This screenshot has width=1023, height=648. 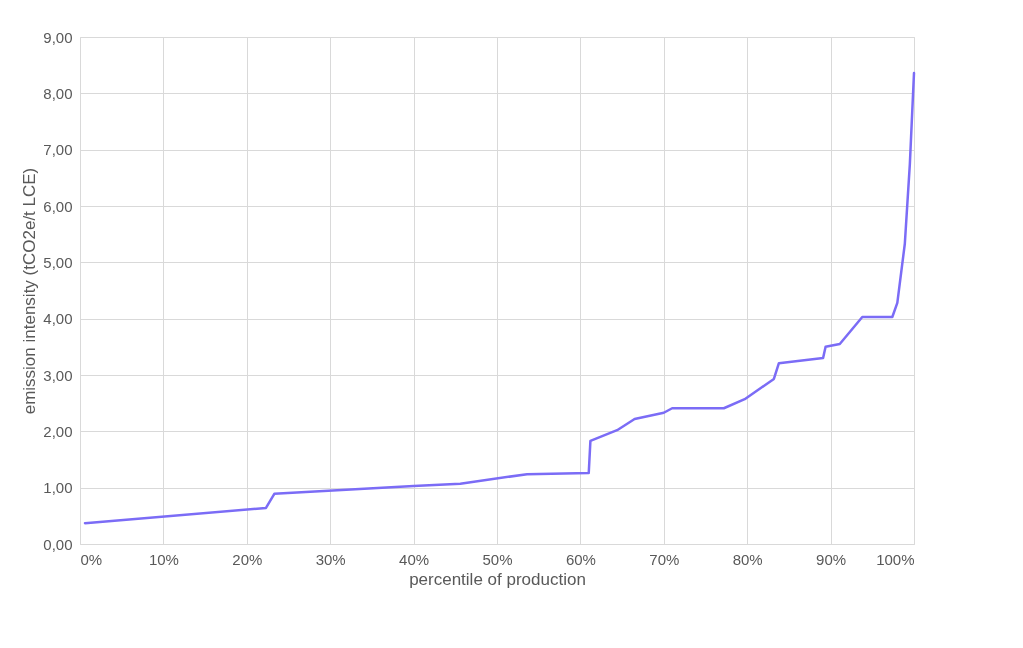 What do you see at coordinates (831, 559) in the screenshot?
I see `x-tick-label: 90%` at bounding box center [831, 559].